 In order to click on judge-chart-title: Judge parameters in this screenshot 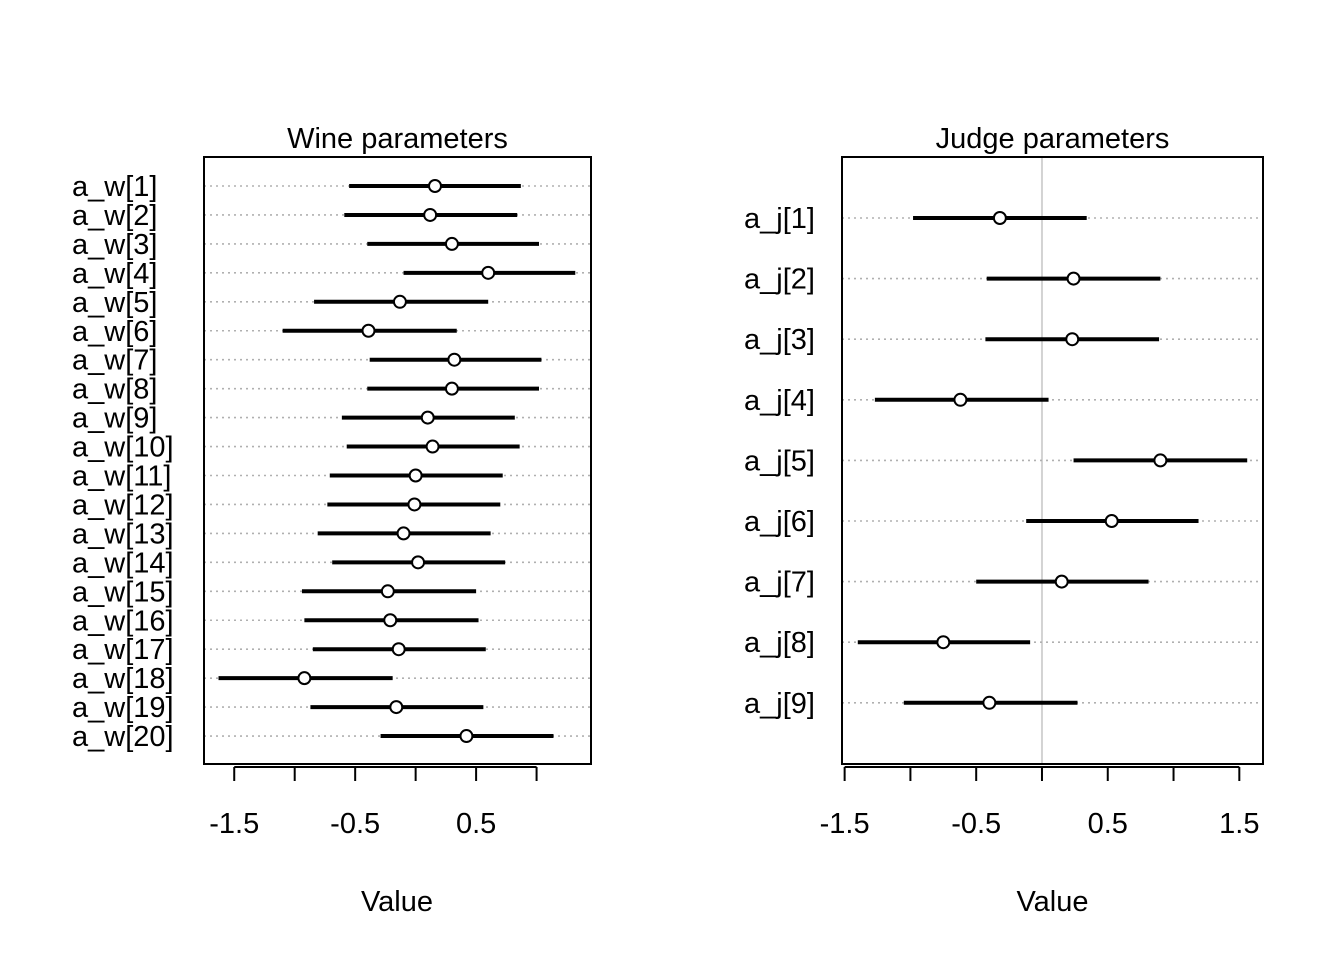, I will do `click(1053, 139)`.